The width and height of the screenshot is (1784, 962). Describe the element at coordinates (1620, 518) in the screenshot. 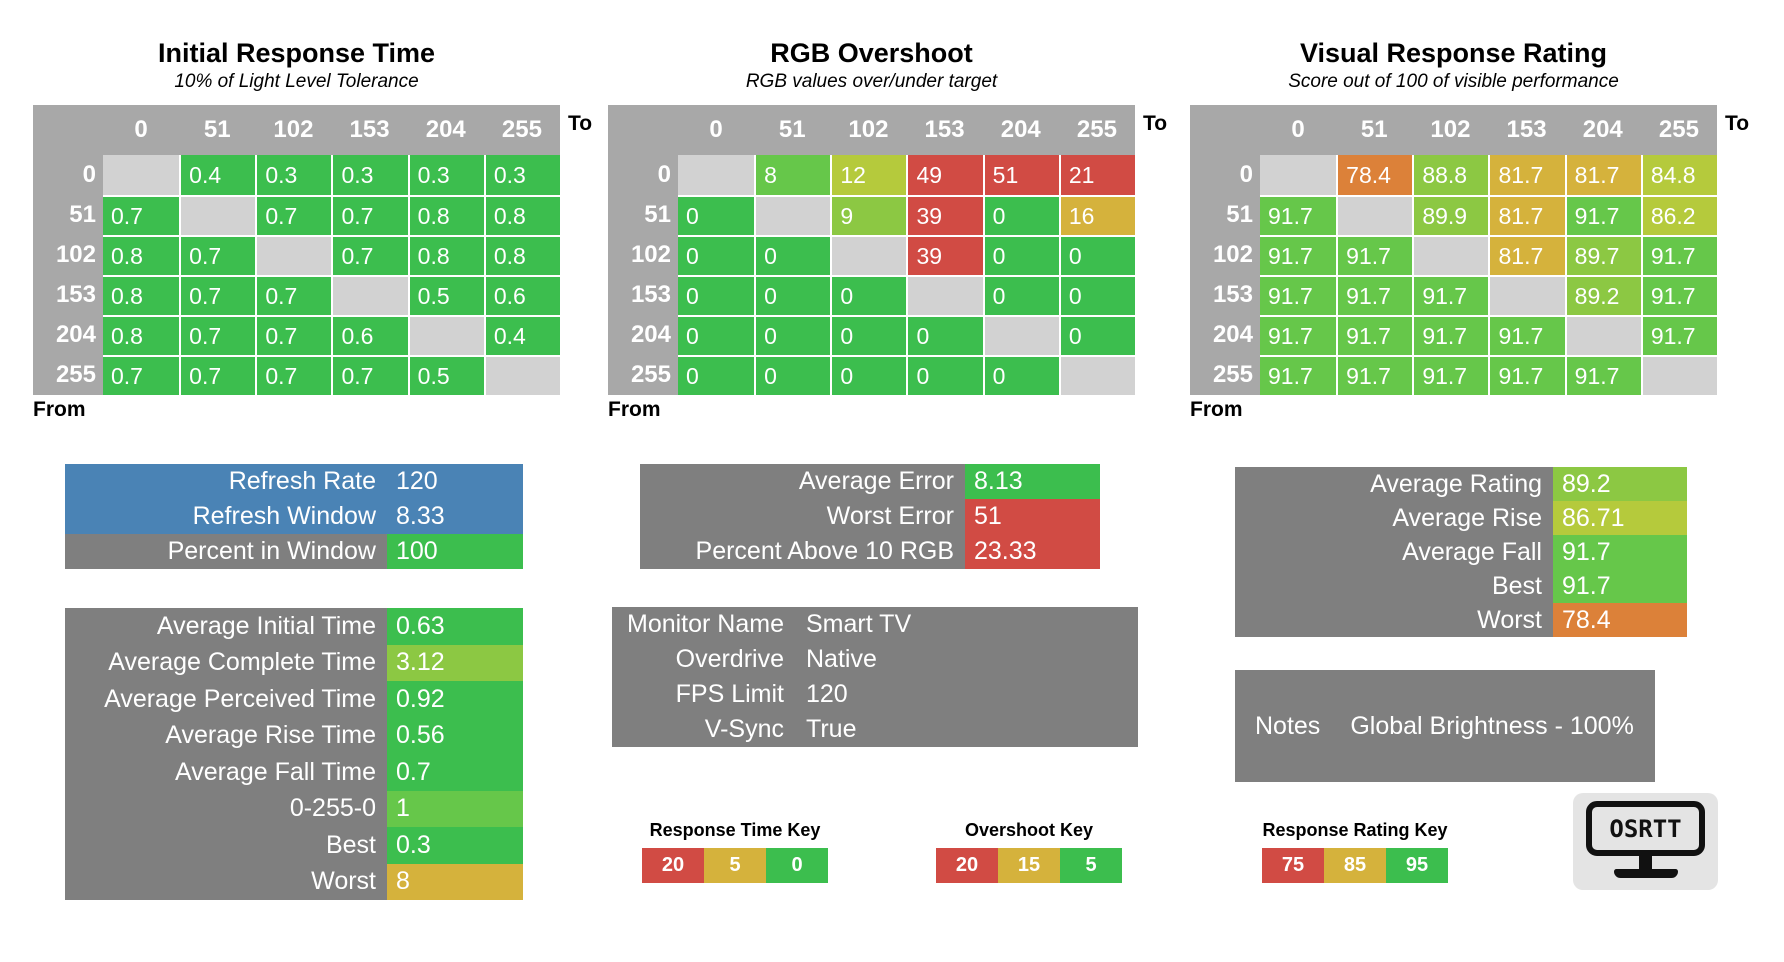

I see `stat-value: 86.71` at that location.